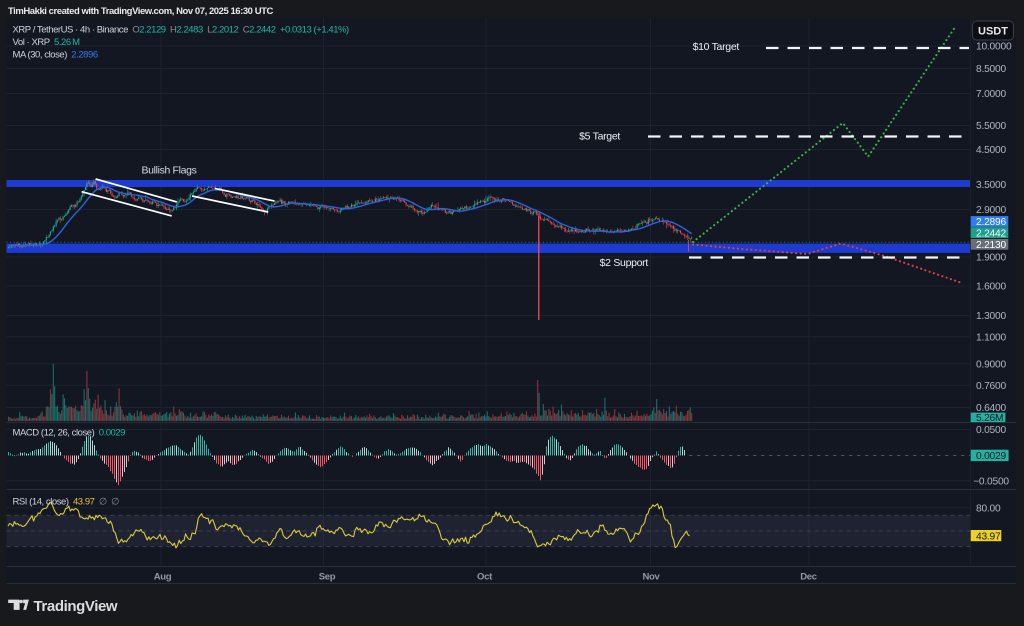  Describe the element at coordinates (991, 258) in the screenshot. I see `svg-text: 1.9000` at that location.